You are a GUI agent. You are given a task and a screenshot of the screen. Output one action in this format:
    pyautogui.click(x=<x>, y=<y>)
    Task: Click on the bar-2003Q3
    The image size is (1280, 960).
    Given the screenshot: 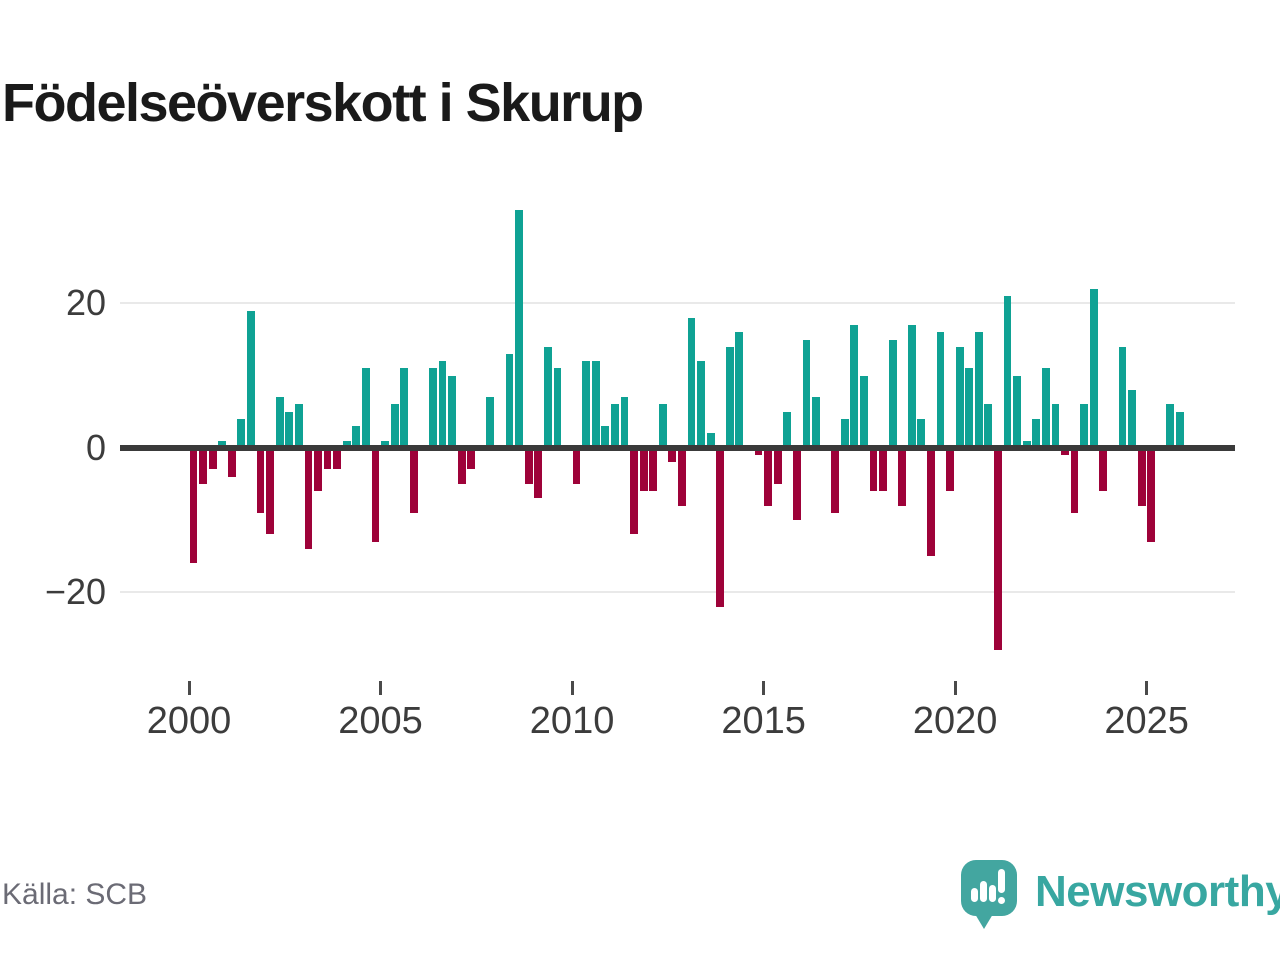 What is the action you would take?
    pyautogui.click(x=327, y=458)
    